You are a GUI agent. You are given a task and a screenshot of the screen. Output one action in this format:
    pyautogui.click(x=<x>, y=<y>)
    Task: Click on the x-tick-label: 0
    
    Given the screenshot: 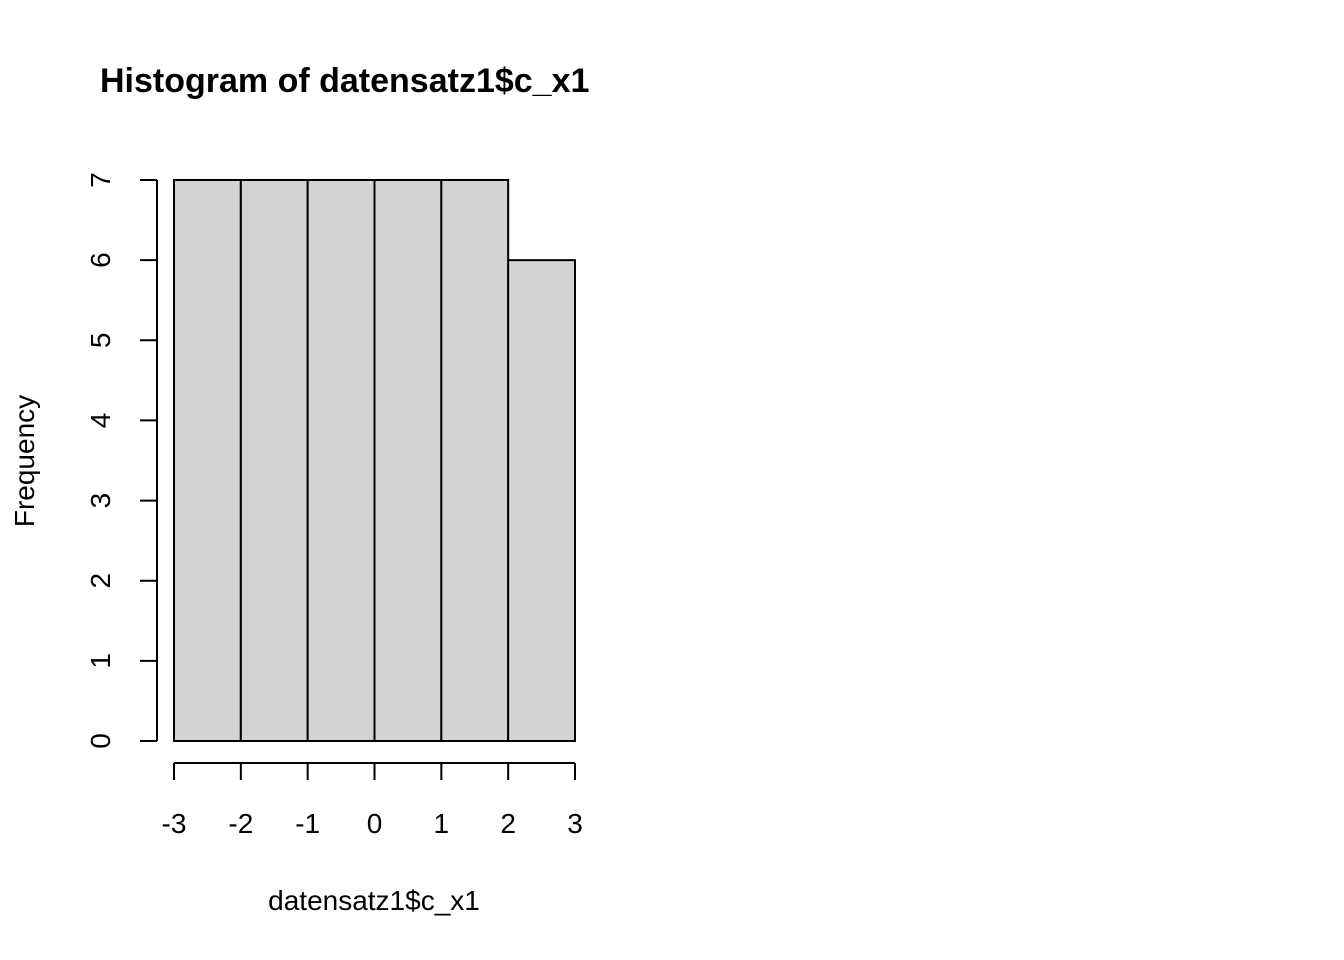 What is the action you would take?
    pyautogui.click(x=375, y=823)
    